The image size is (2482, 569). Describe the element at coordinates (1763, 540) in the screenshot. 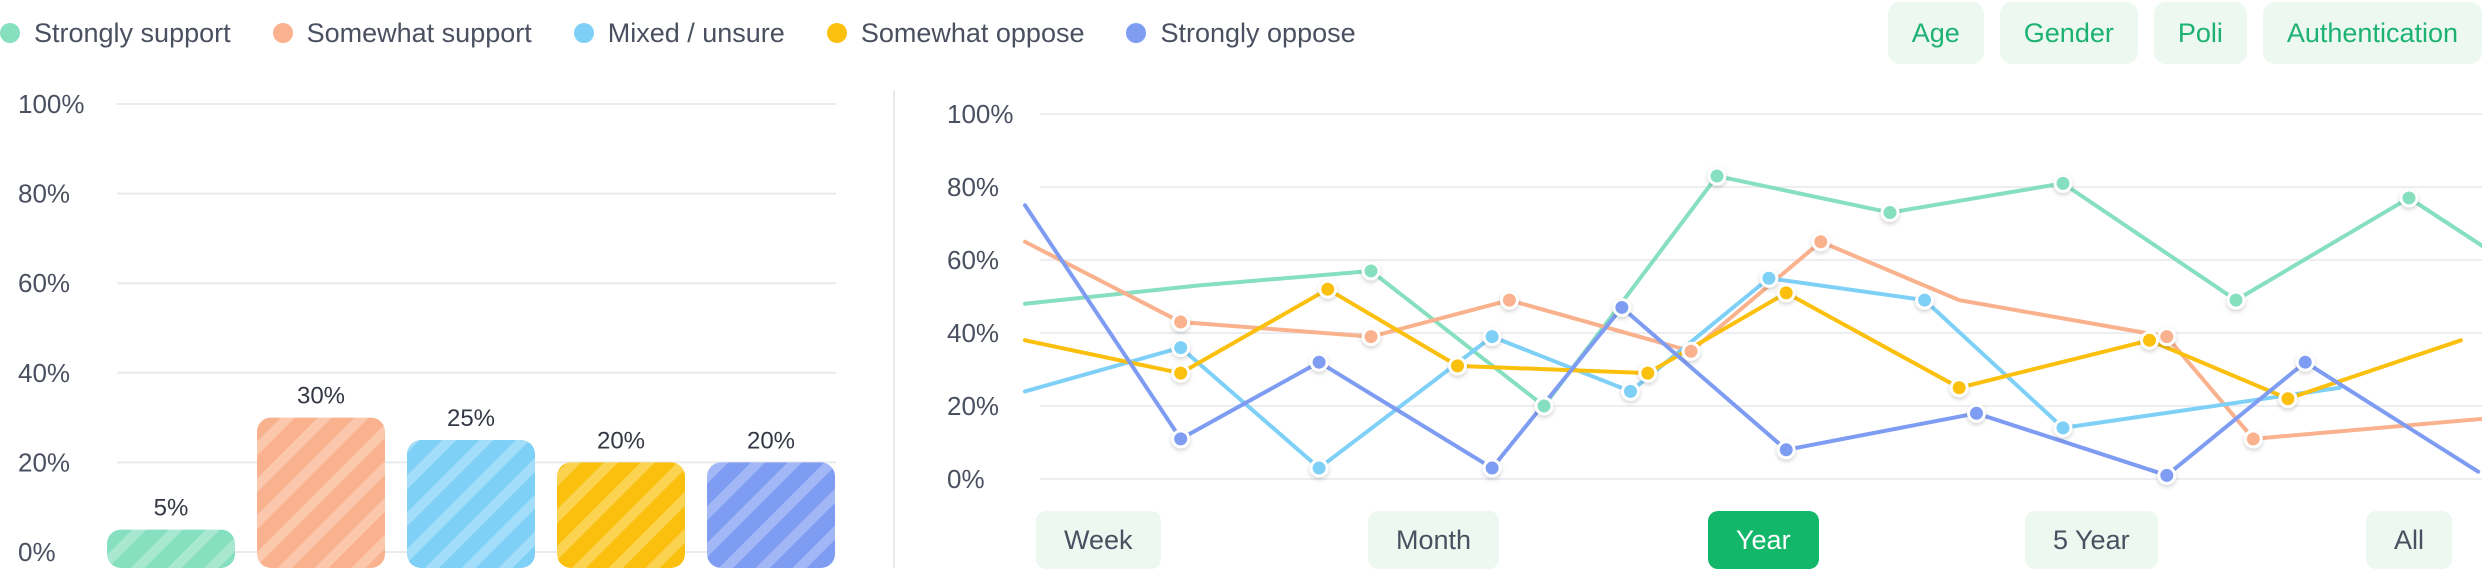

I see `range-year-button: Year` at that location.